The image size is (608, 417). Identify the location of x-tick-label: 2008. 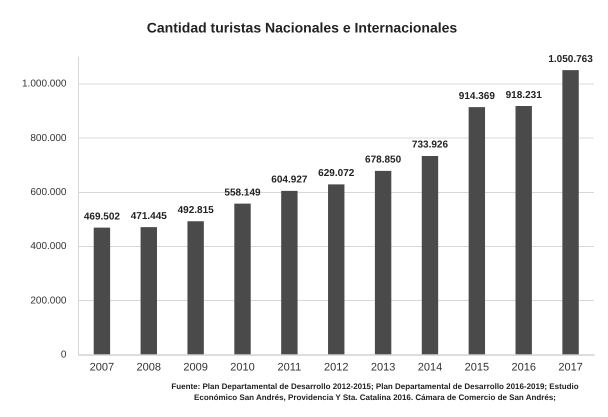
(149, 367).